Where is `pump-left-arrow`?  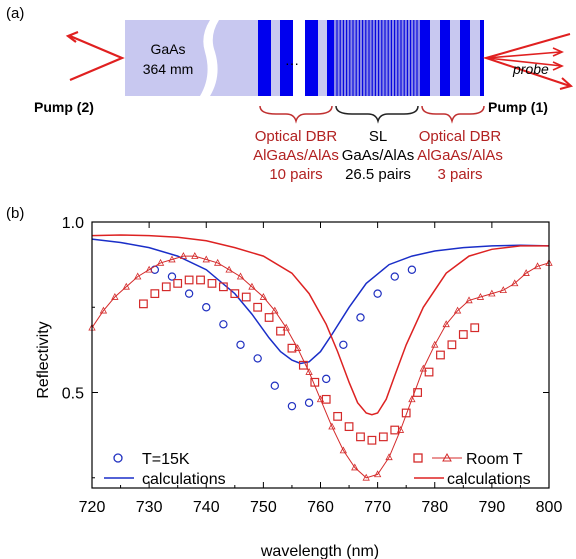
pump-left-arrow is located at coordinates (95, 56).